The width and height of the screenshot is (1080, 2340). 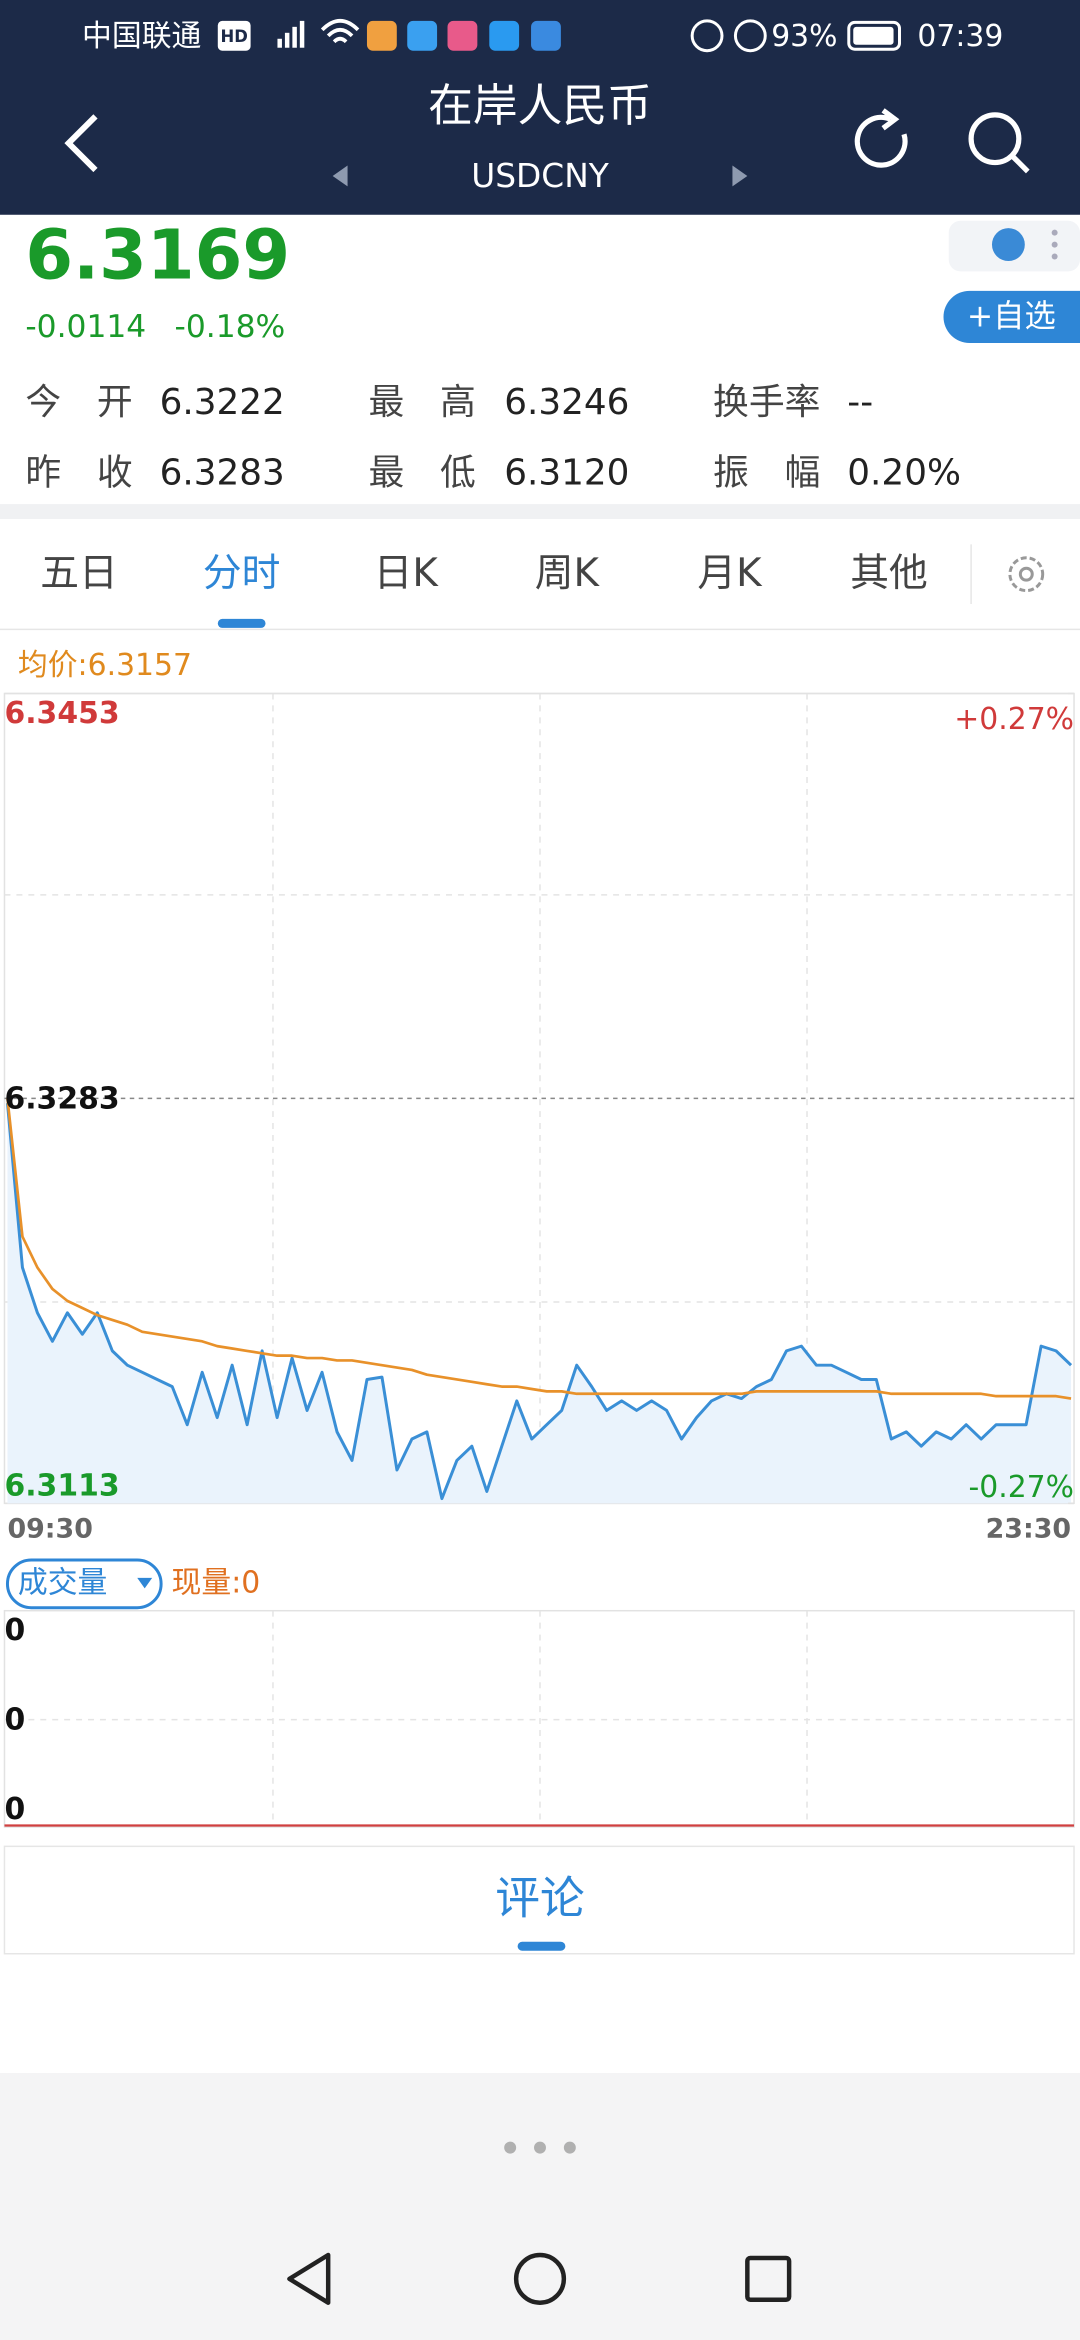 I want to click on next-symbol, so click(x=740, y=176).